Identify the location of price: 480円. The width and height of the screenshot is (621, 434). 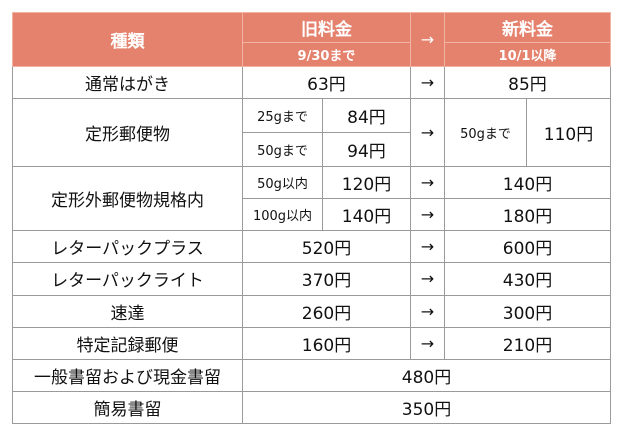
(426, 375).